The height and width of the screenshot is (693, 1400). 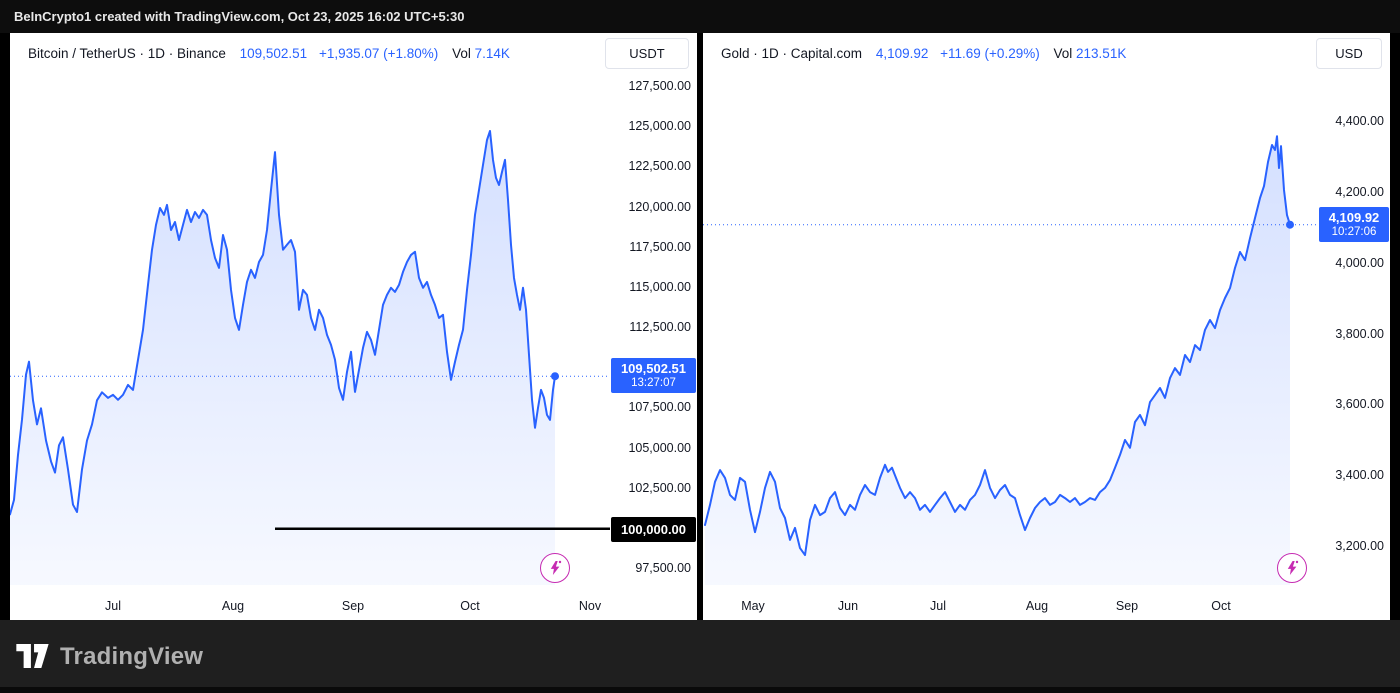 I want to click on y-axis-tick: 115,000.00, so click(x=660, y=286).